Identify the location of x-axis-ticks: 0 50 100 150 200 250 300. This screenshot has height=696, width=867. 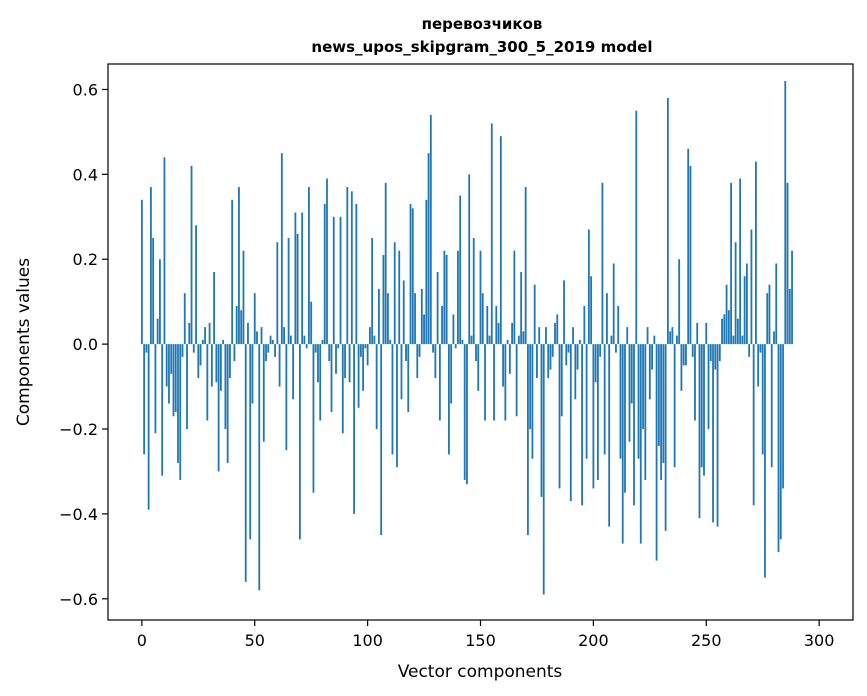
(485, 635).